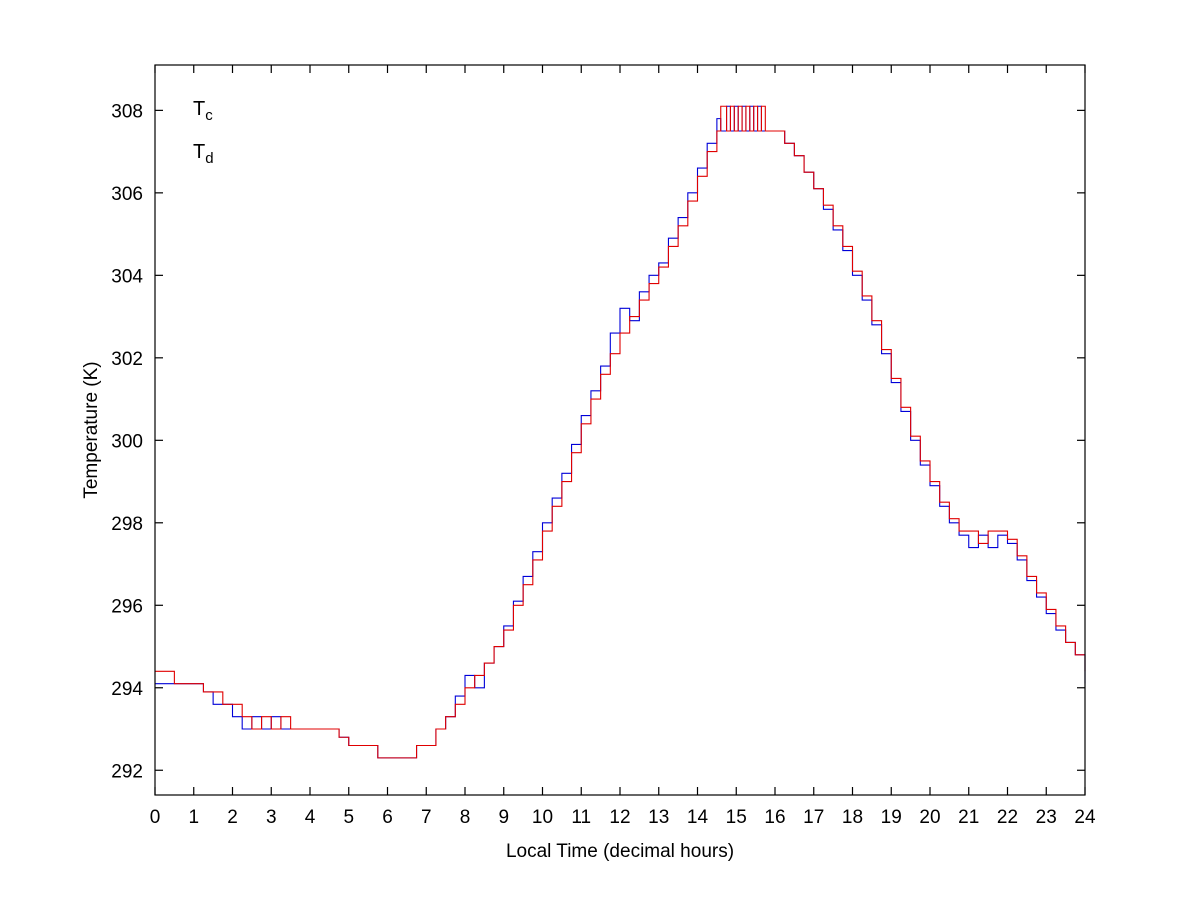 This screenshot has width=1201, height=900. Describe the element at coordinates (271, 817) in the screenshot. I see `x-tick-label: 3` at that location.